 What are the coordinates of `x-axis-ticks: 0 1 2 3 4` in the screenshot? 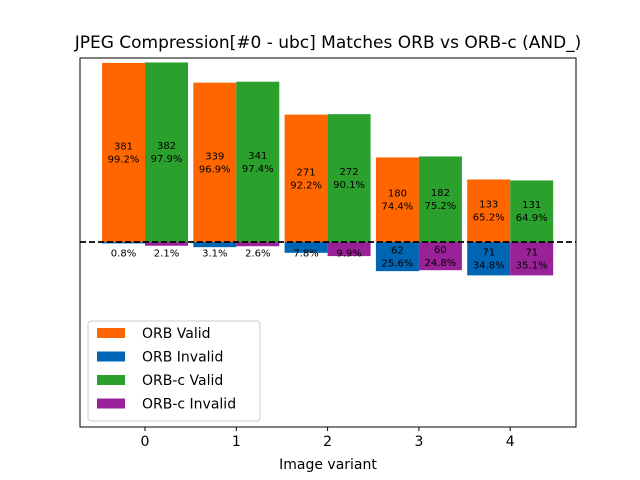 It's located at (328, 438).